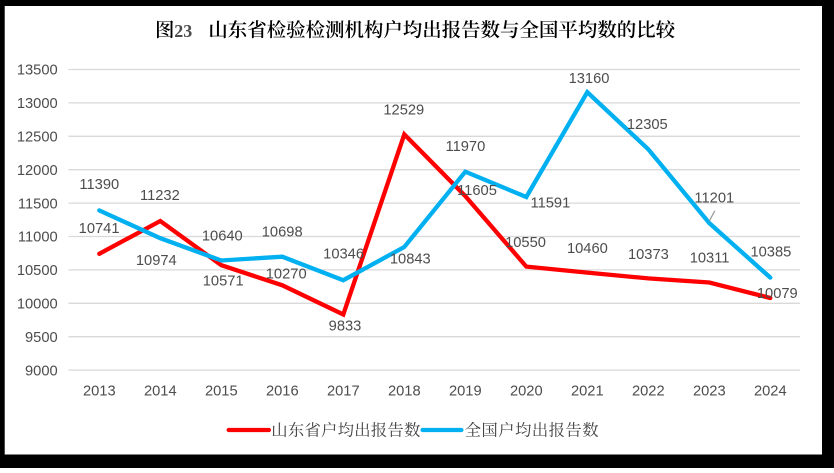 The width and height of the screenshot is (834, 473). I want to click on svg-text: 13000, so click(37, 104).